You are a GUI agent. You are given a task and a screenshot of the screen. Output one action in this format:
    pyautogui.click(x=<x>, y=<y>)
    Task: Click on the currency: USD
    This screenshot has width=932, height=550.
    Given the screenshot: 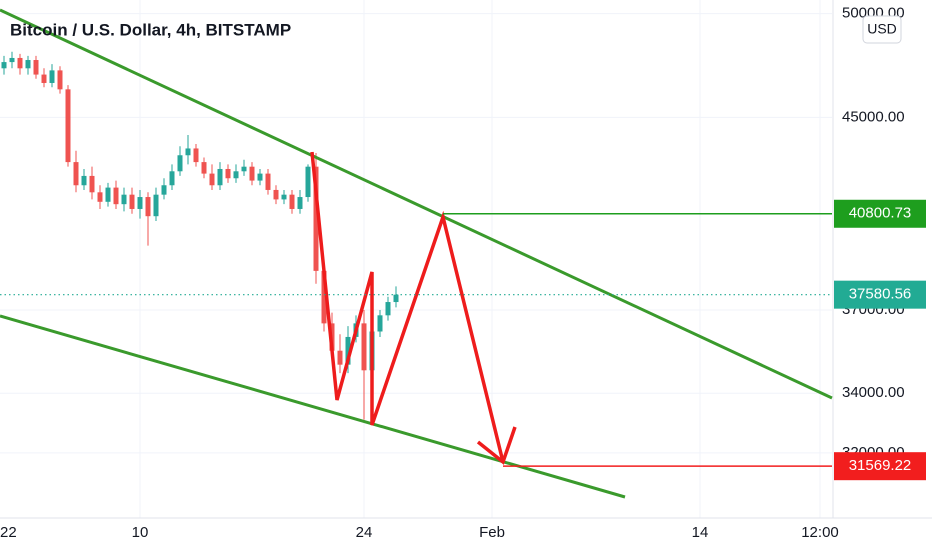 What is the action you would take?
    pyautogui.click(x=882, y=29)
    